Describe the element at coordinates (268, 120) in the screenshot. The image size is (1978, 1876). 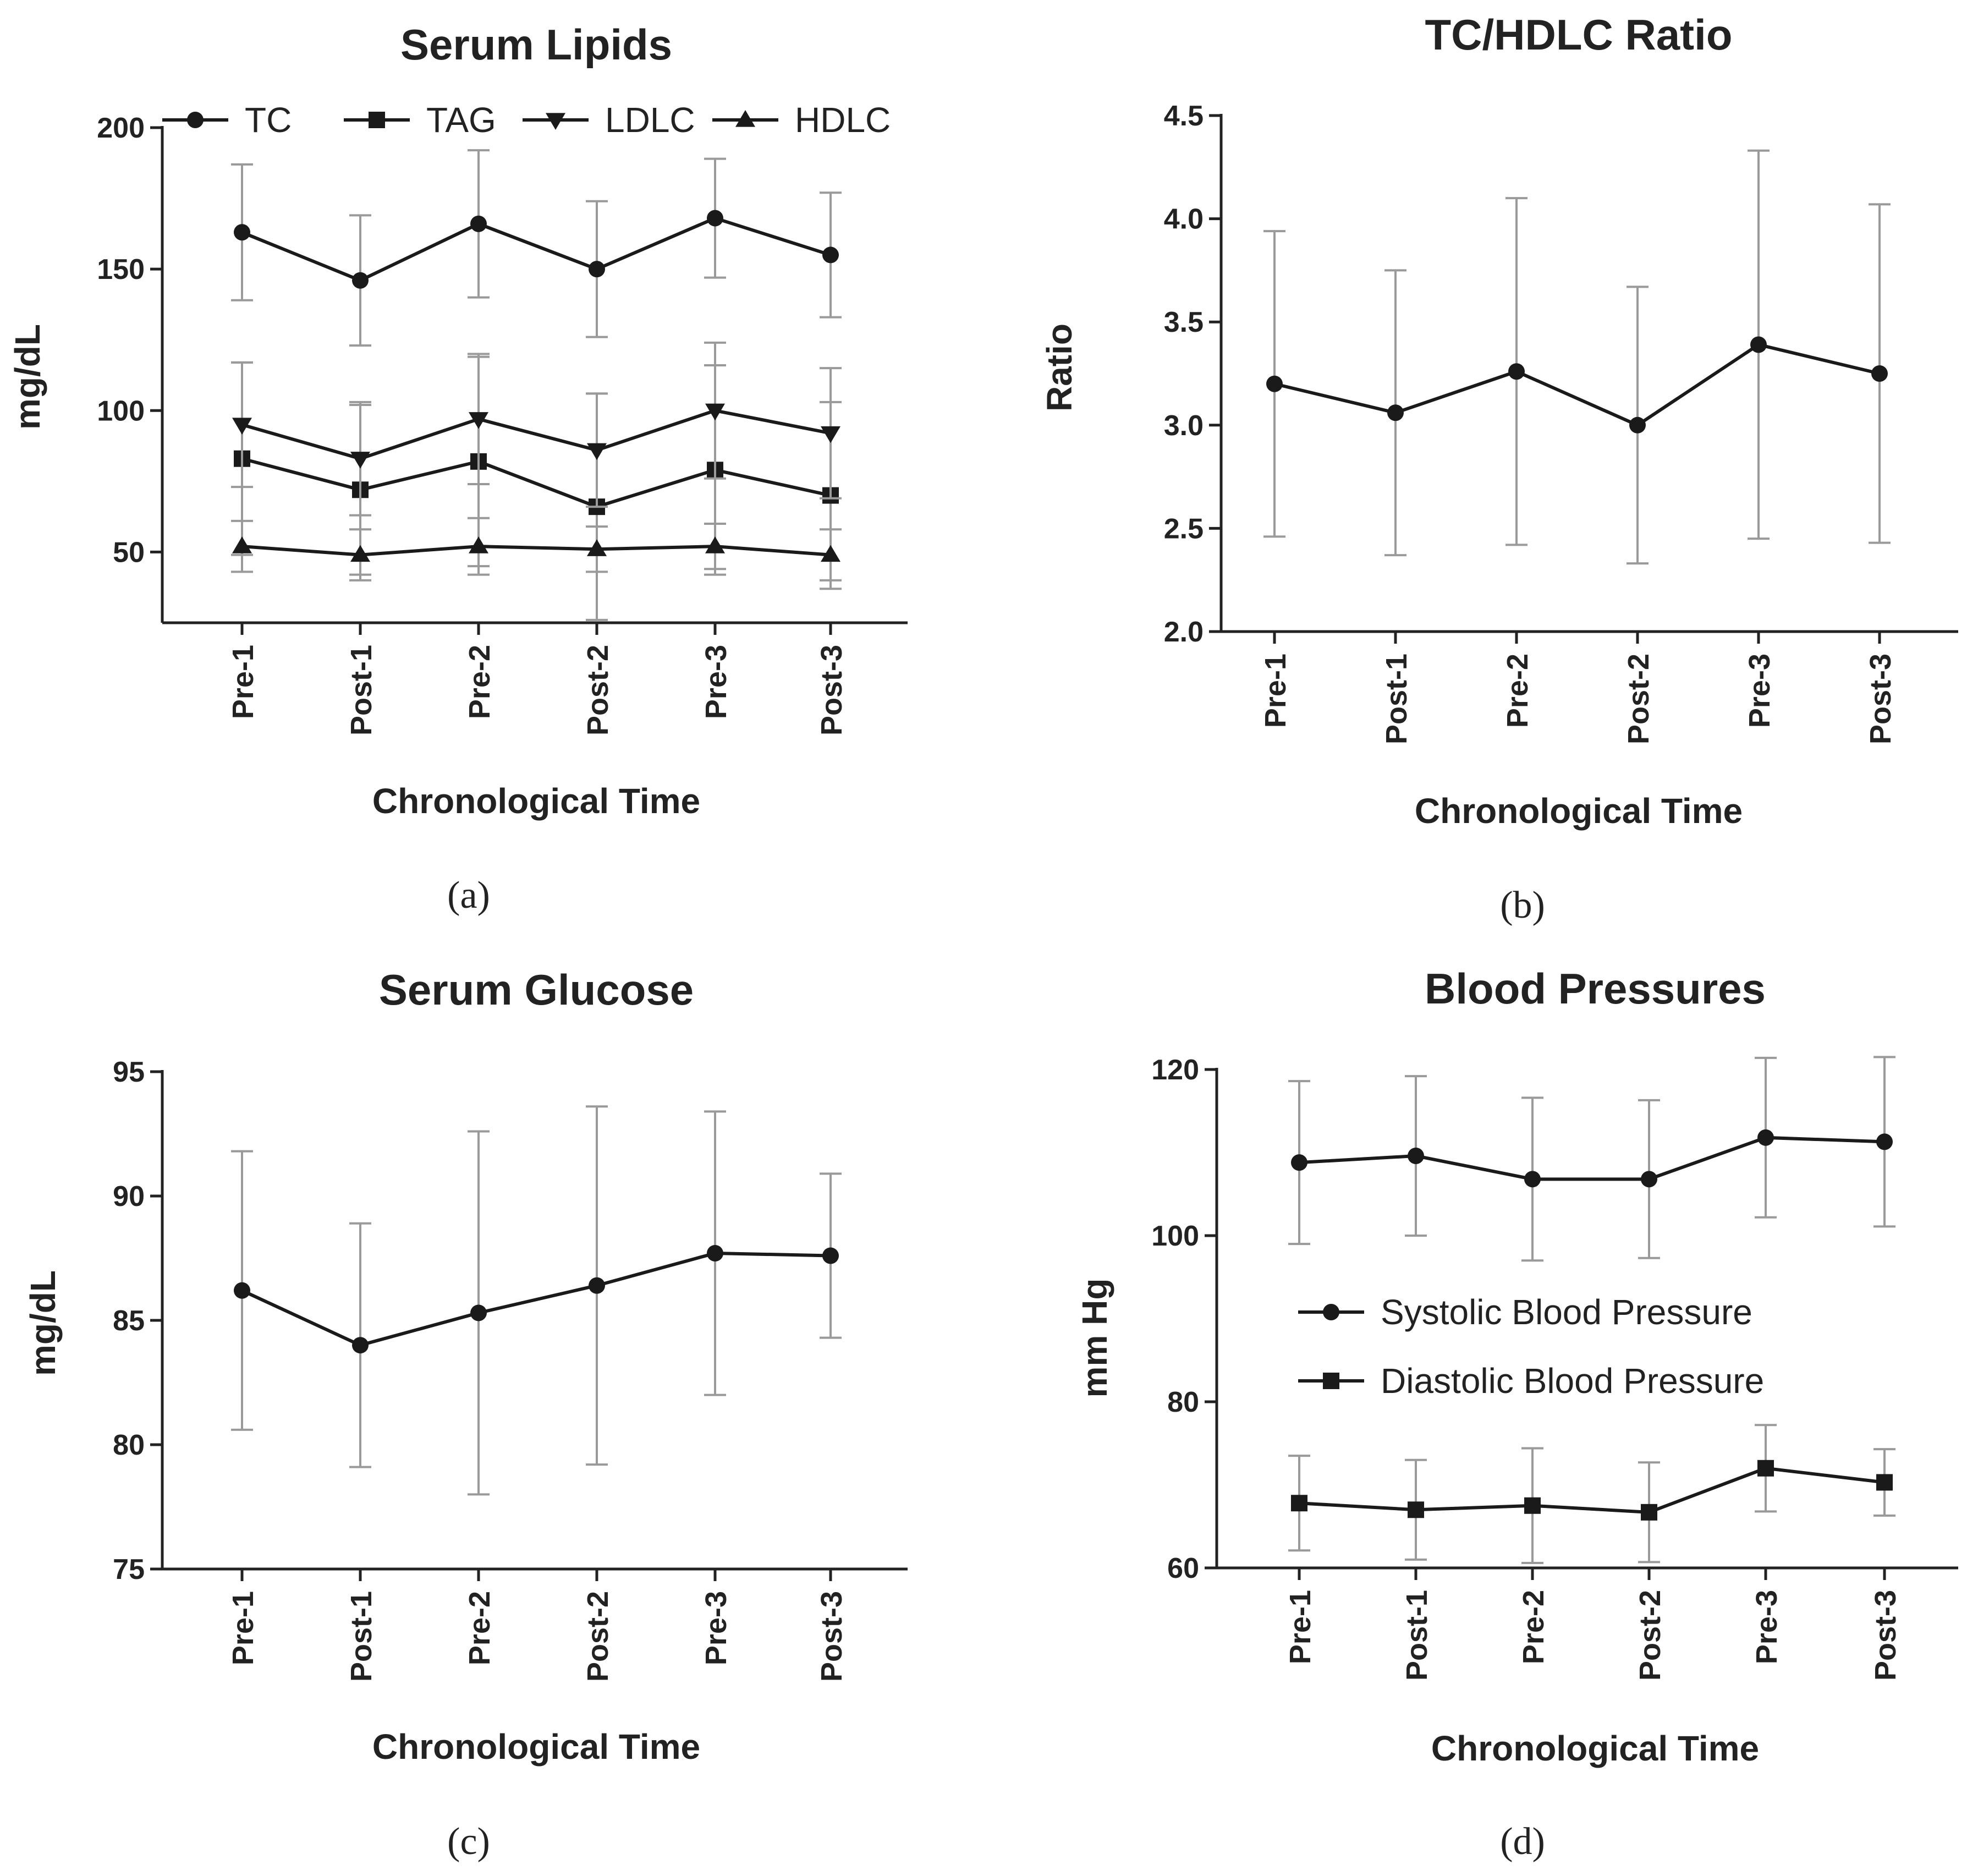
I see `legend-label: TC` at that location.